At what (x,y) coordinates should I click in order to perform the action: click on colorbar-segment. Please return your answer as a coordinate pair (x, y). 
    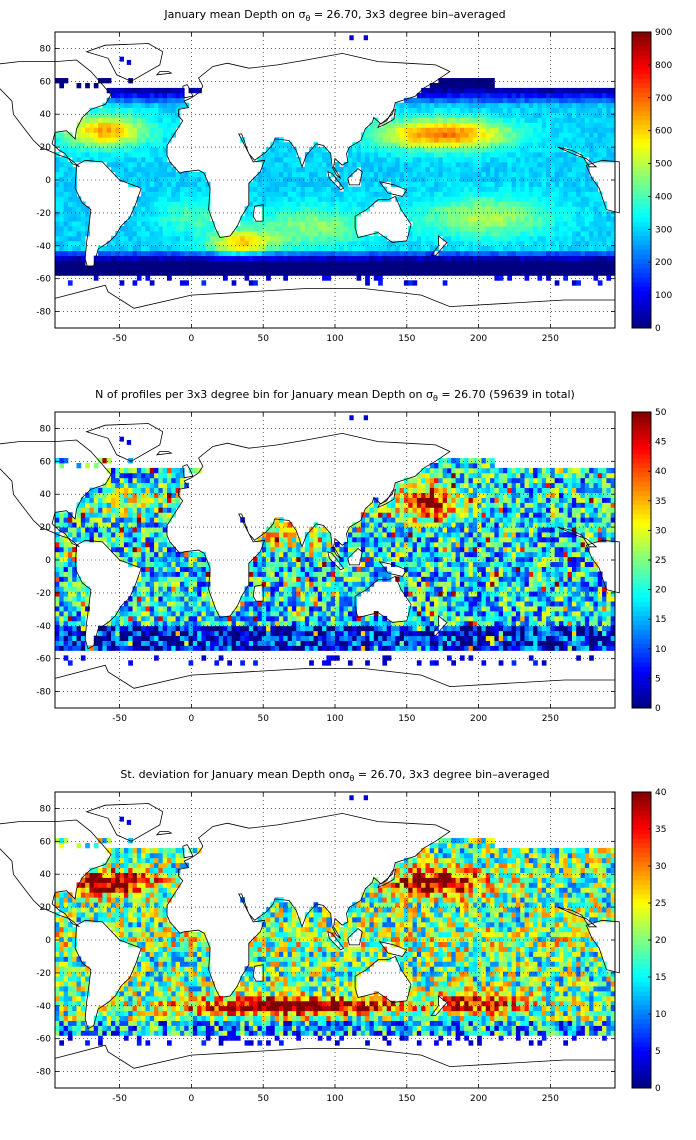
    Looking at the image, I should click on (641, 183).